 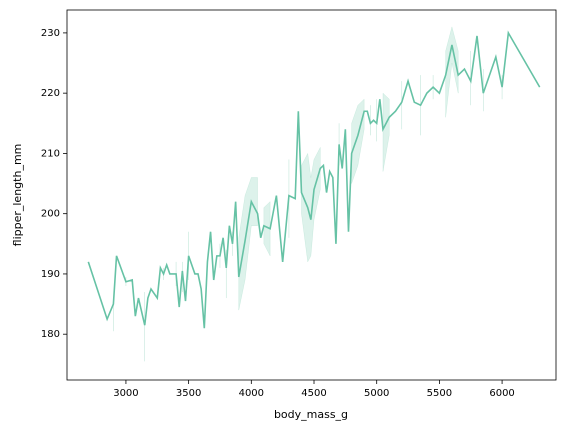 What do you see at coordinates (313, 393) in the screenshot?
I see `x-tick-label: 4500` at bounding box center [313, 393].